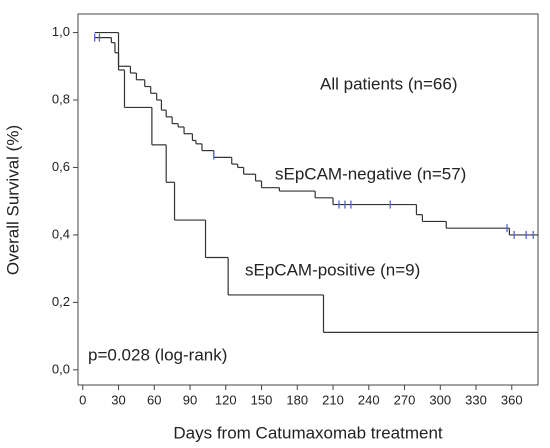 Image resolution: width=550 pixels, height=448 pixels. I want to click on x-tick-label: 360, so click(512, 399).